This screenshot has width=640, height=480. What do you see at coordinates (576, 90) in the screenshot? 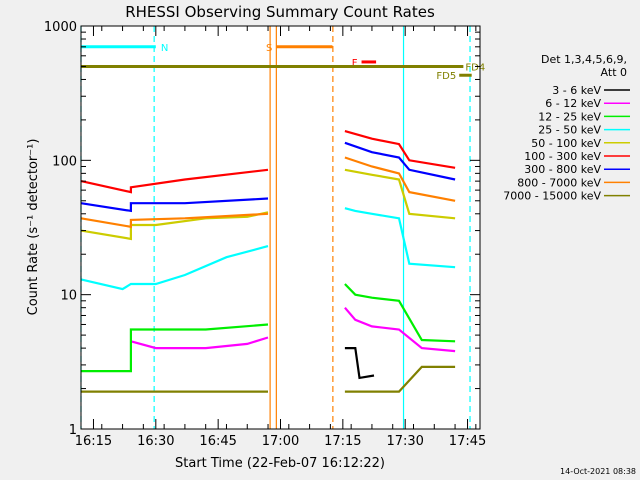
I see `legend-label-0: 3 - 6 keV` at bounding box center [576, 90].